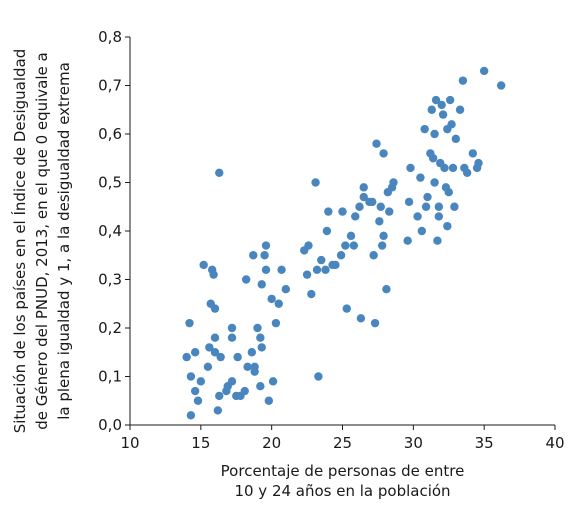  I want to click on y-tick-label: 0,2, so click(110, 328).